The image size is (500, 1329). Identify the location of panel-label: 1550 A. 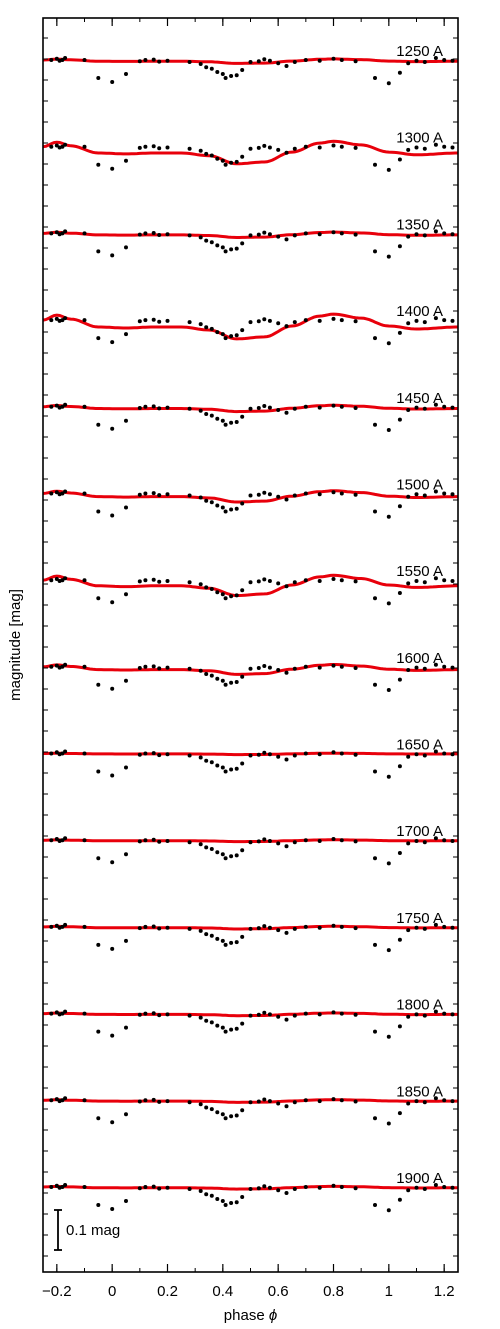
(419, 571).